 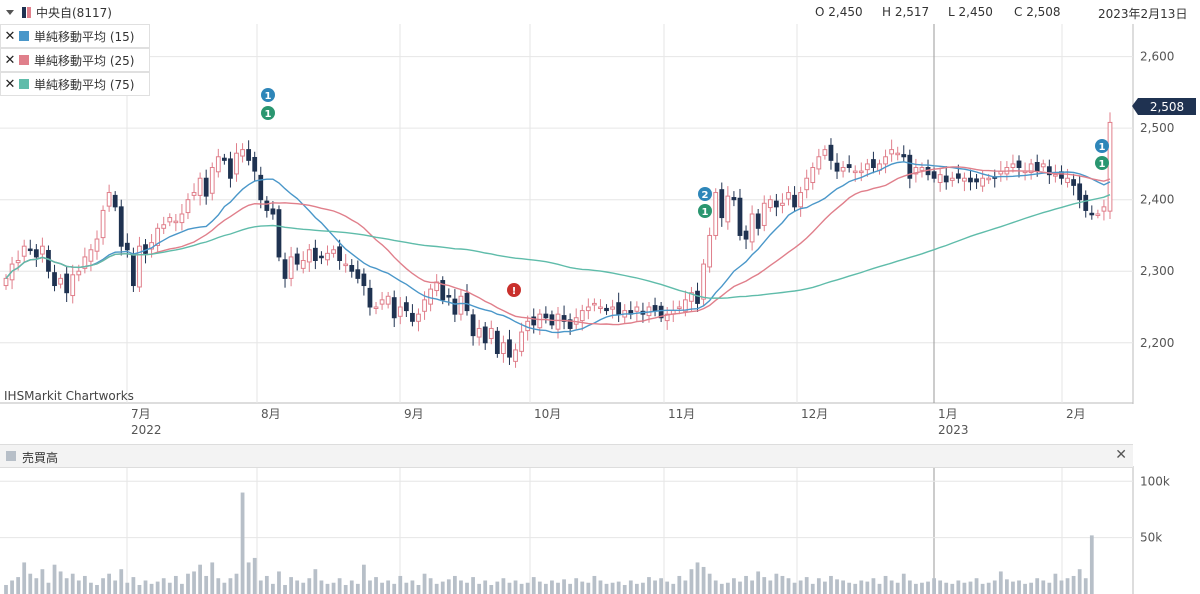 I want to click on legend-sma-75: ✕ 単純移動平均 (75), so click(x=75, y=84).